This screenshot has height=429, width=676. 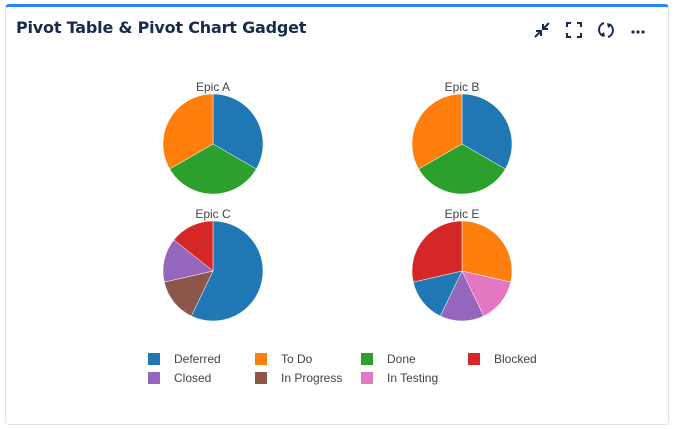 I want to click on pie-title: Epic B, so click(x=462, y=87).